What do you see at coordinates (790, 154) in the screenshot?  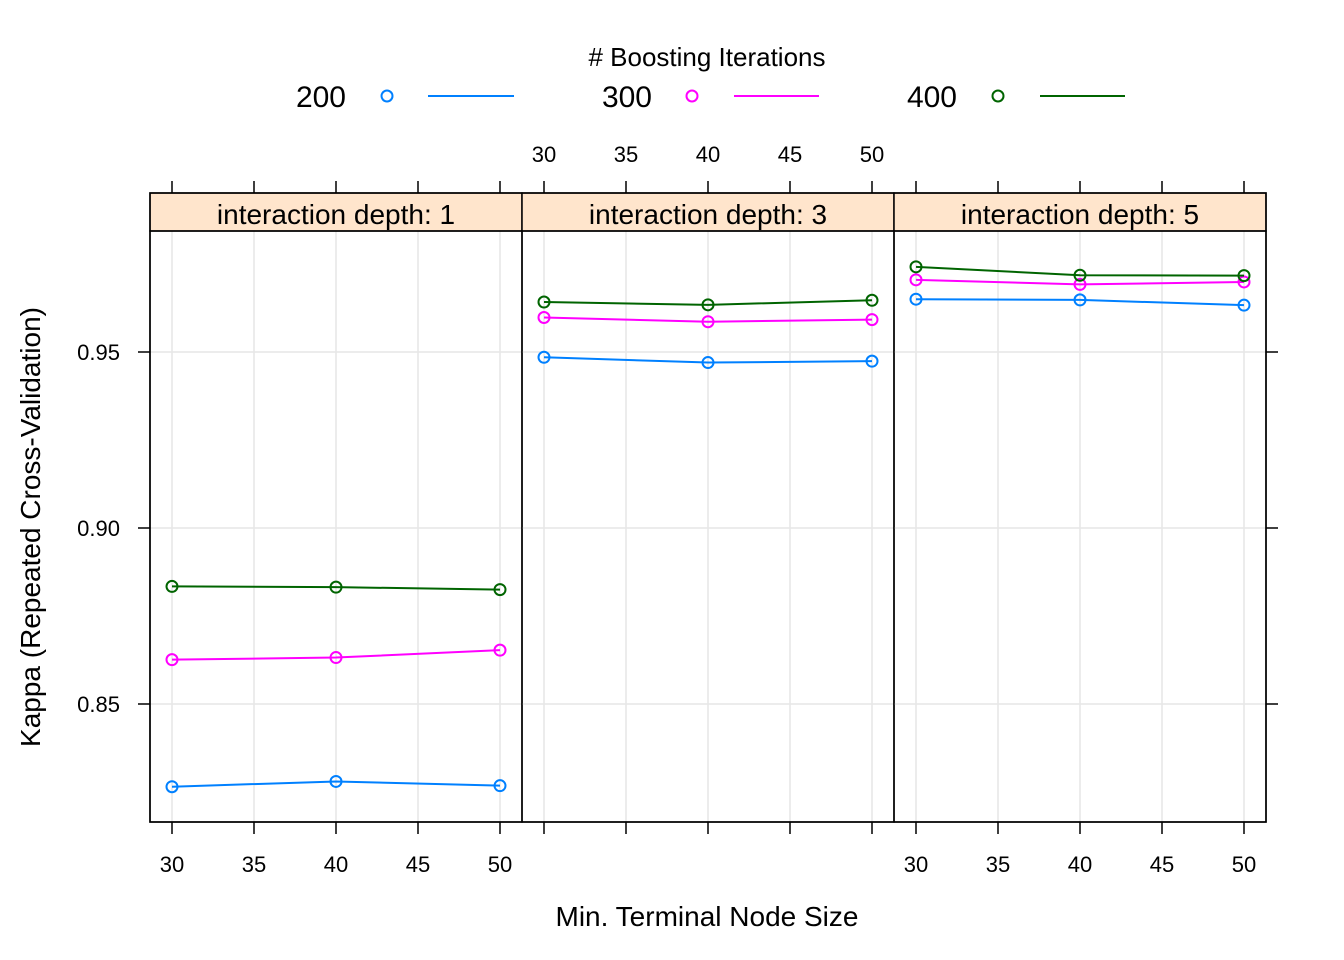 I see `x-tick-label-top: 45` at bounding box center [790, 154].